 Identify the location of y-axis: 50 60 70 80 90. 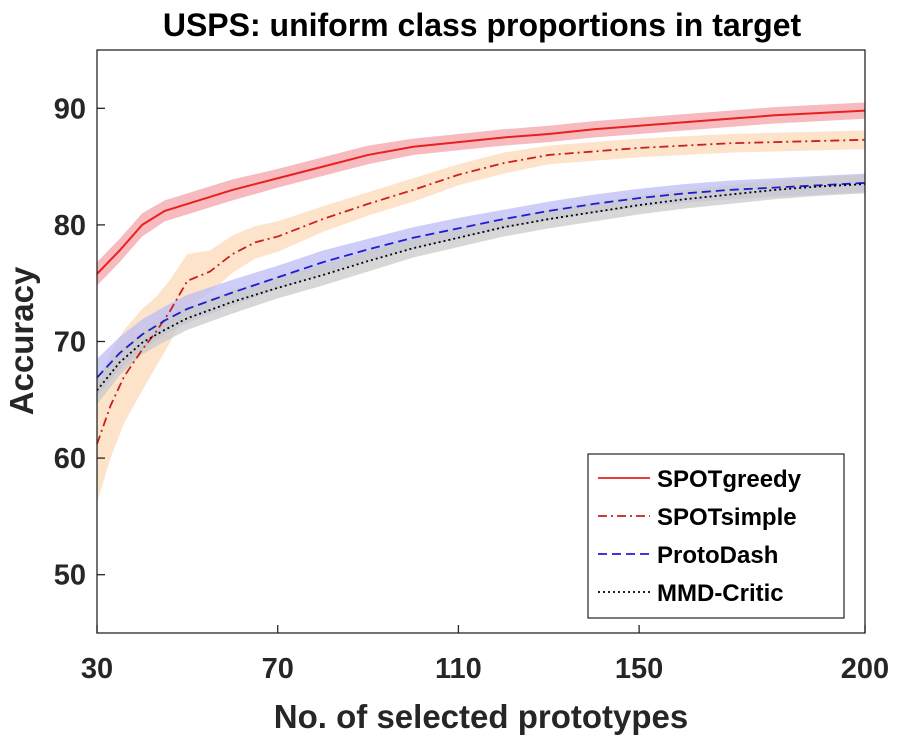
(79, 342).